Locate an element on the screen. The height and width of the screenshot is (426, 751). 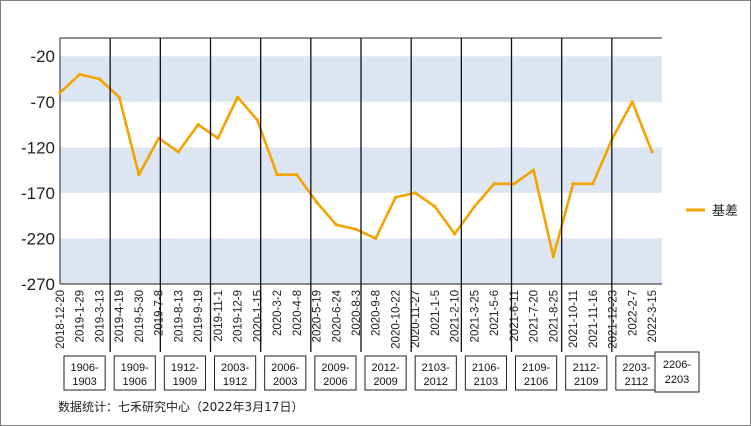
y-tick-label: -20 is located at coordinates (42, 56).